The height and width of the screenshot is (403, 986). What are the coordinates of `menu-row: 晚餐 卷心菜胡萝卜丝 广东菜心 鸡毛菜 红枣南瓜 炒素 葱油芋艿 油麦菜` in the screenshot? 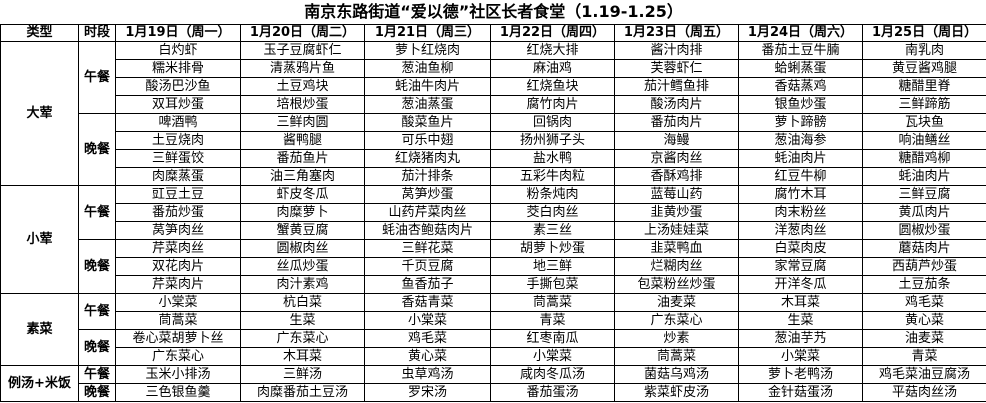 It's located at (493, 347).